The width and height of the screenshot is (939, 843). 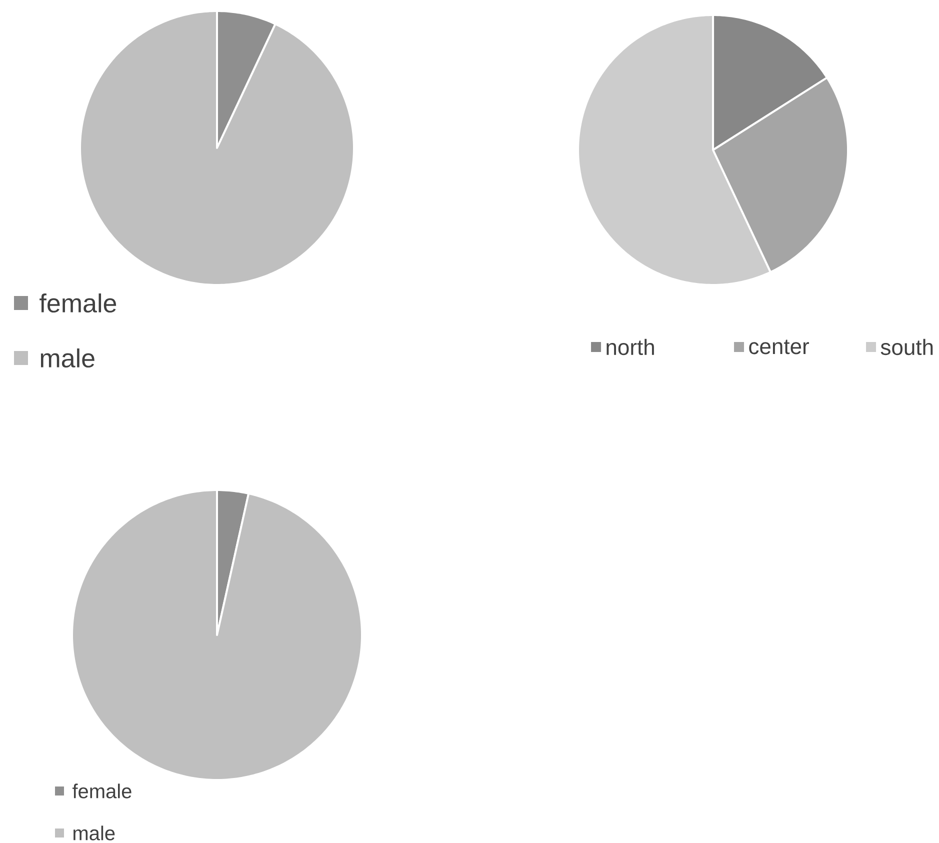 I want to click on legend-label: south, so click(x=906, y=347).